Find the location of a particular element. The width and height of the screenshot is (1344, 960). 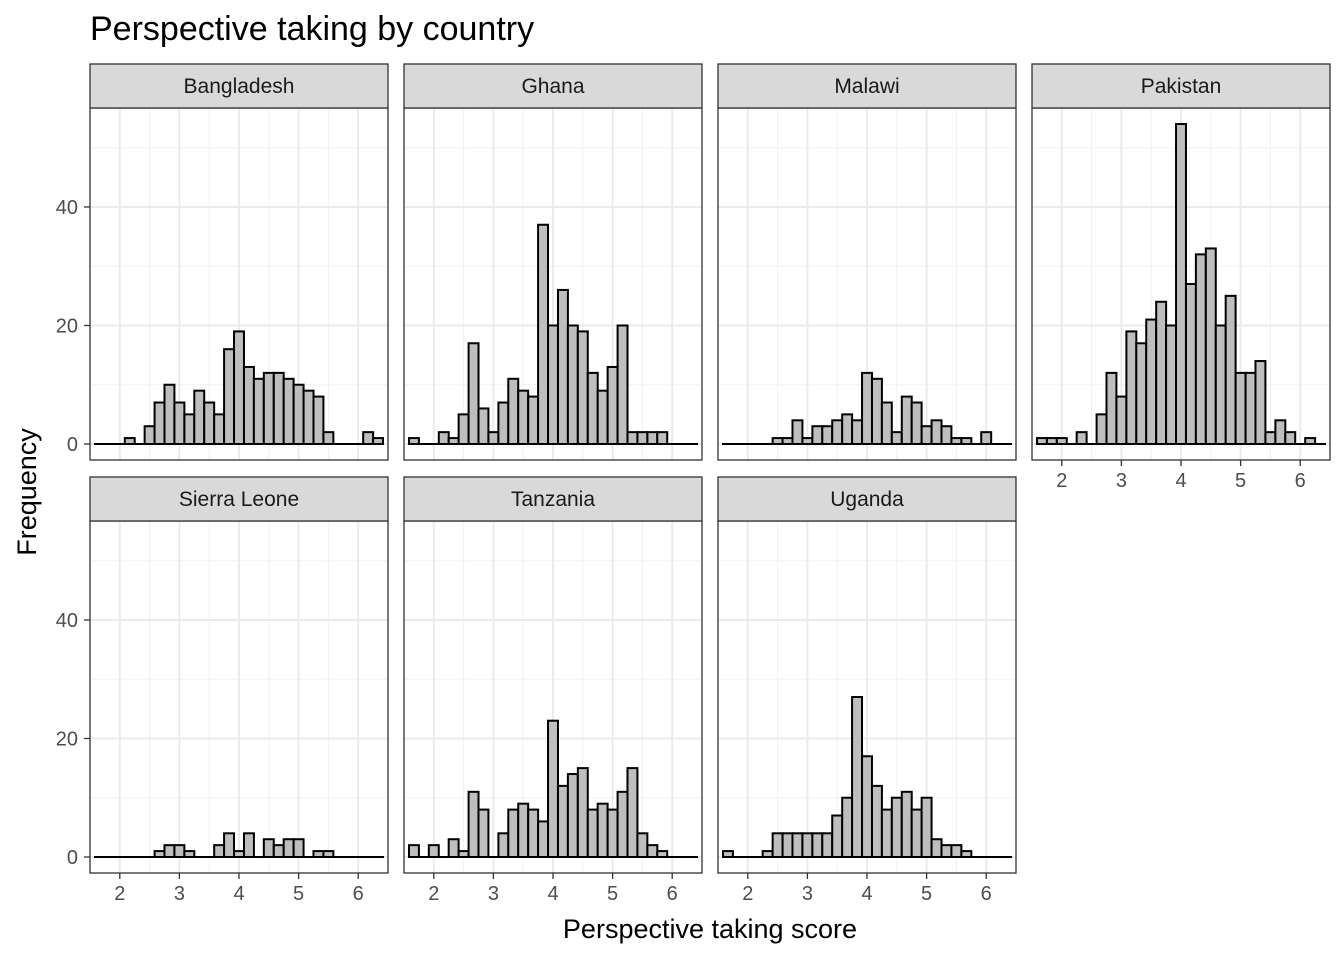

y-axis-title: Frequency is located at coordinates (27, 492).